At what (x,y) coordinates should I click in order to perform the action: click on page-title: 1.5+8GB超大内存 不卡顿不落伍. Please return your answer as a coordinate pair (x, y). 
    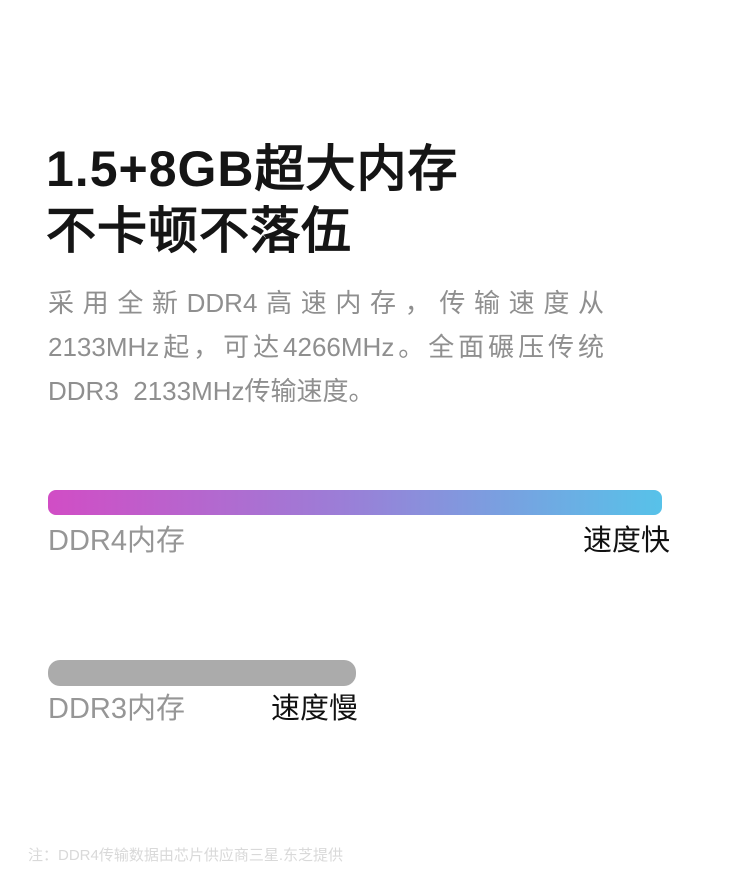
    Looking at the image, I should click on (366, 200).